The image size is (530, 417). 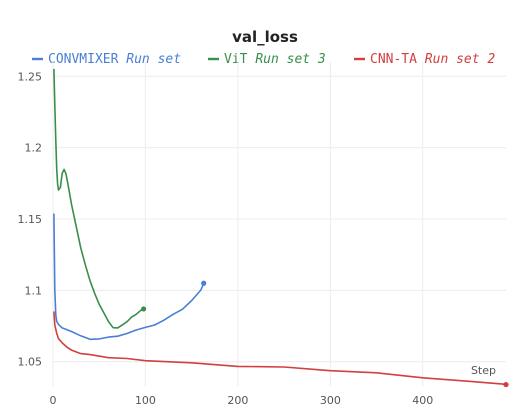 I want to click on x-tick-label: 400, so click(x=422, y=400).